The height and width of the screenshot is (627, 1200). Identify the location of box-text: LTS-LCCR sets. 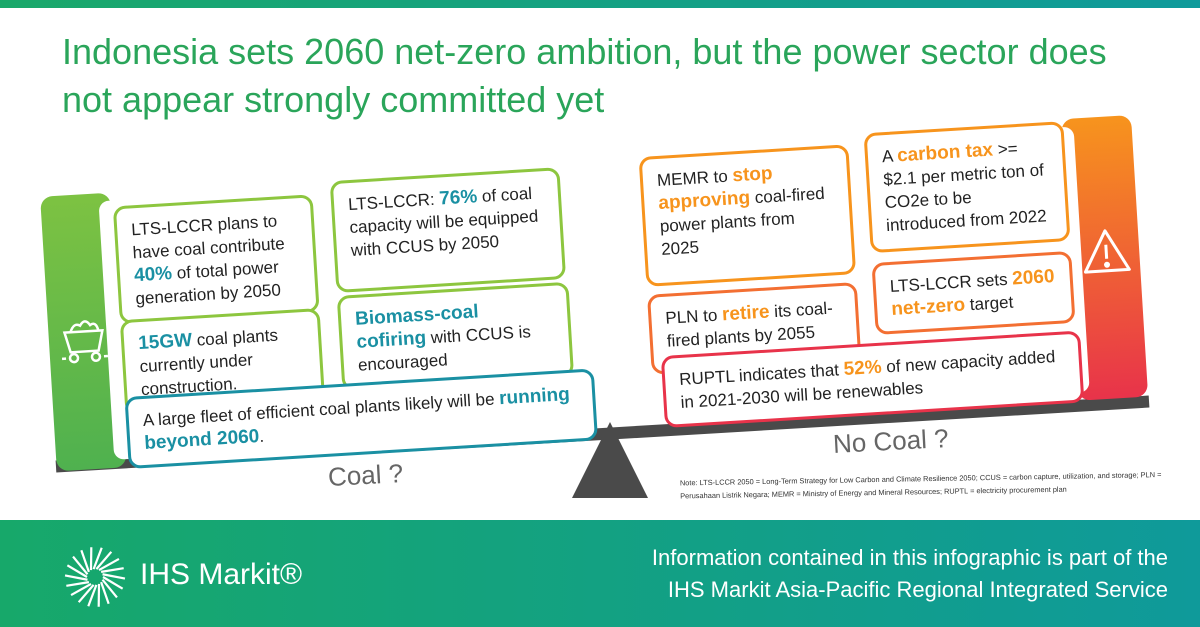
(951, 283).